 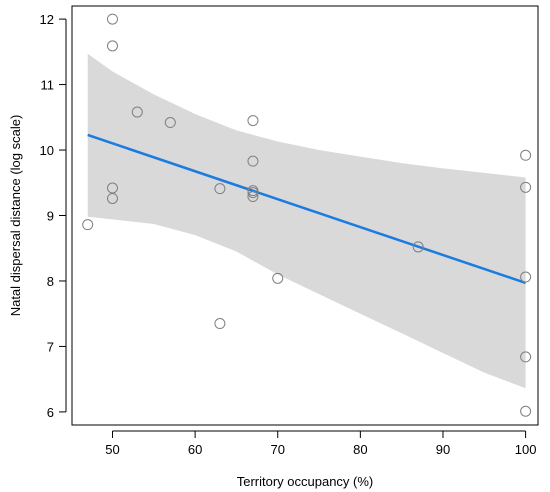 What do you see at coordinates (277, 449) in the screenshot?
I see `x-tick-label: 70` at bounding box center [277, 449].